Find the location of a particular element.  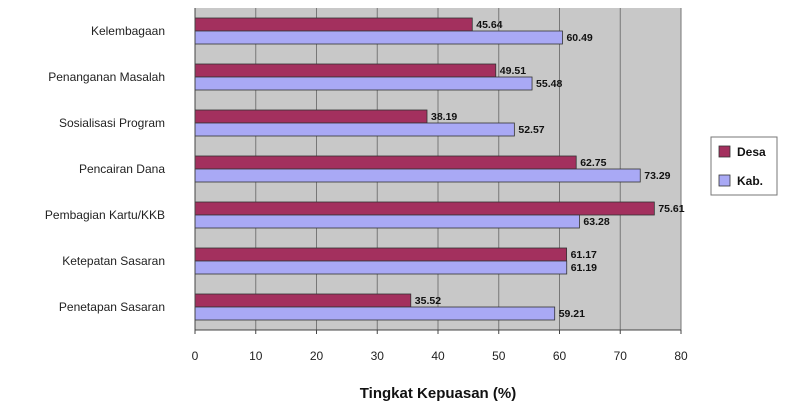

x-tick-labels: 0 10 20 30 40 50 60 70 80 is located at coordinates (440, 346).